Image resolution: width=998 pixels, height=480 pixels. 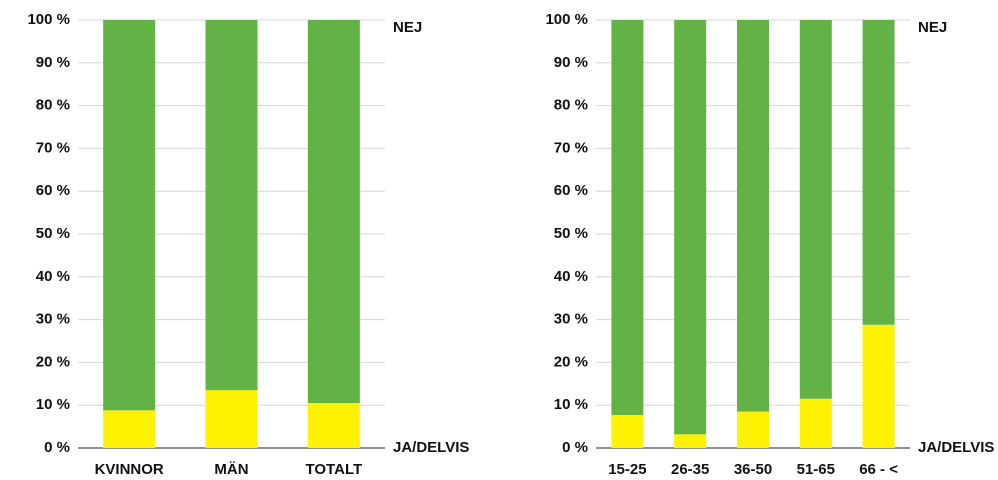 What do you see at coordinates (753, 469) in the screenshot?
I see `x-tick-label: 36-50` at bounding box center [753, 469].